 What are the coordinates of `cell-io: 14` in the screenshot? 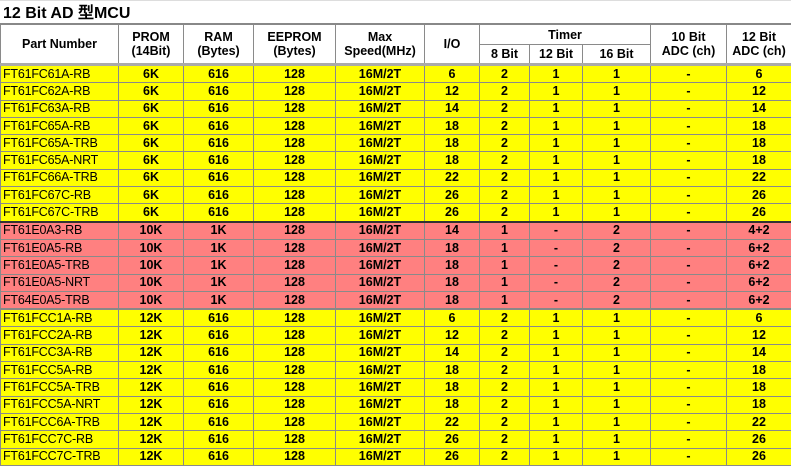 It's located at (452, 352).